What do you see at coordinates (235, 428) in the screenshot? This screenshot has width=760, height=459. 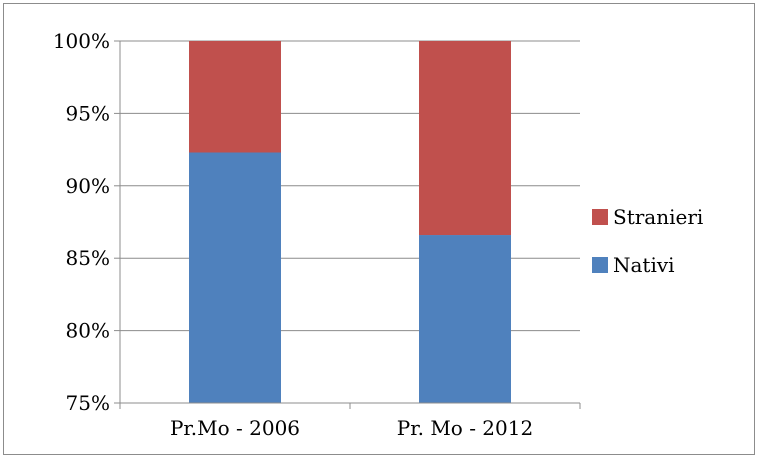 I see `x-tick-label: Pr.Mo - 2006` at bounding box center [235, 428].